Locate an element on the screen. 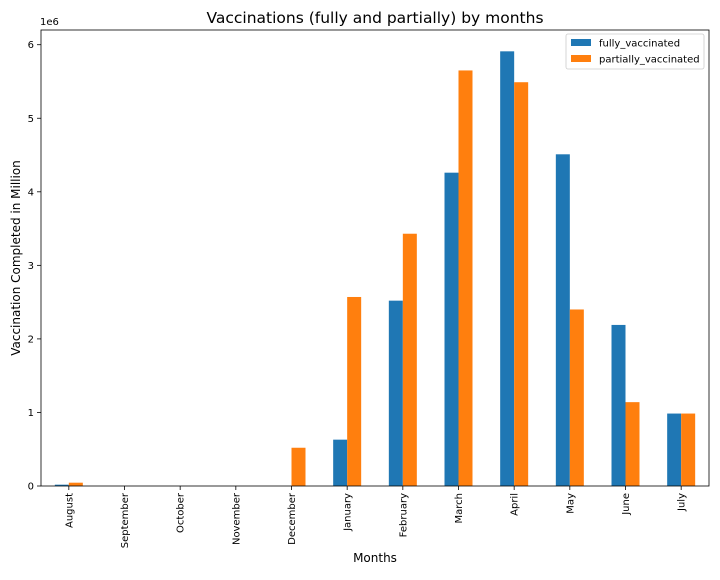 The width and height of the screenshot is (720, 580). x-tick-label: September is located at coordinates (125, 520).